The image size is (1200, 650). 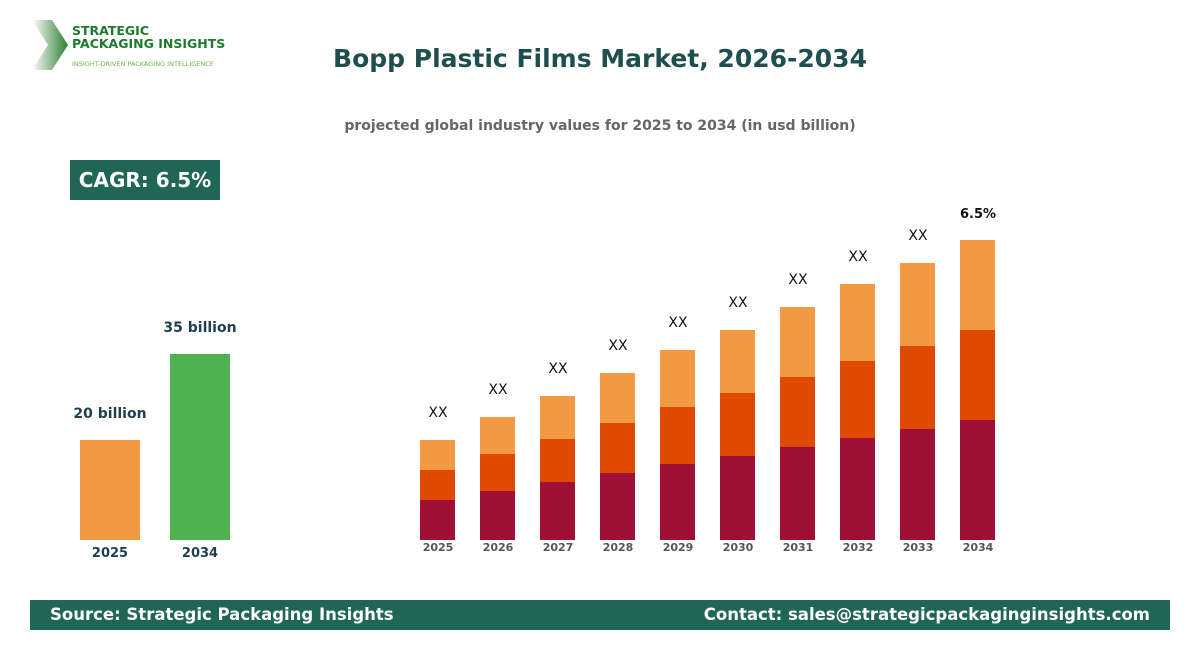 What do you see at coordinates (678, 547) in the screenshot?
I see `x-tick-label: 2029` at bounding box center [678, 547].